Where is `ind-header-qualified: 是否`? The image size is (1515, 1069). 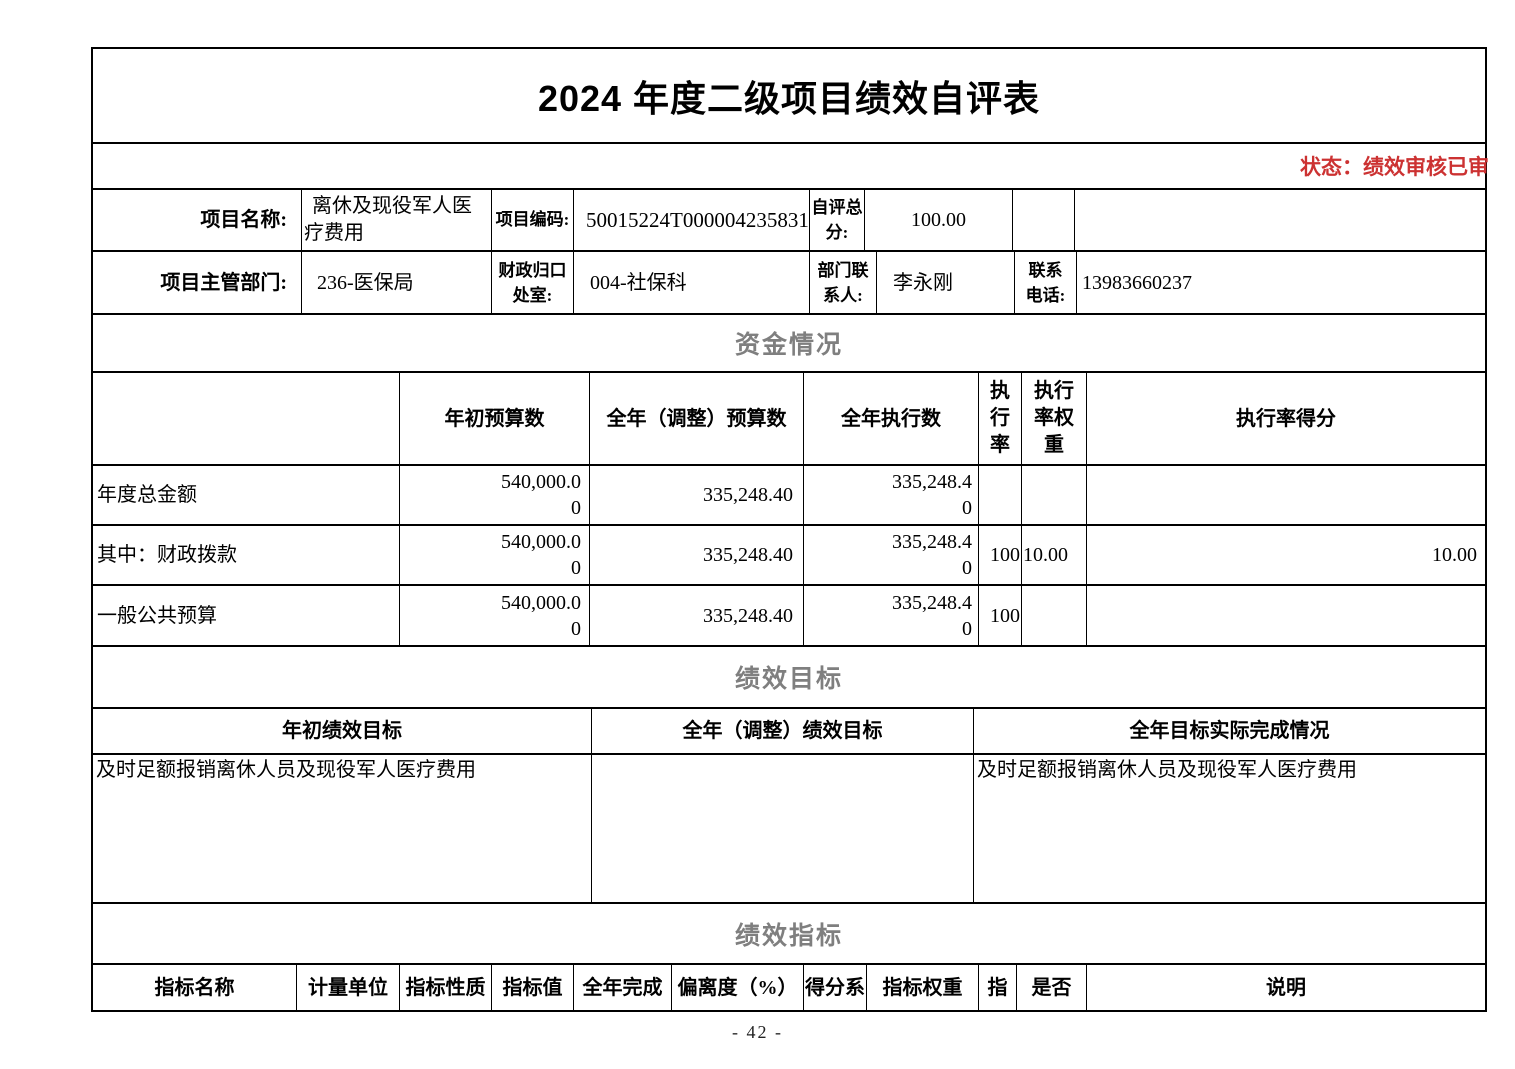 ind-header-qualified: 是否 is located at coordinates (1052, 987).